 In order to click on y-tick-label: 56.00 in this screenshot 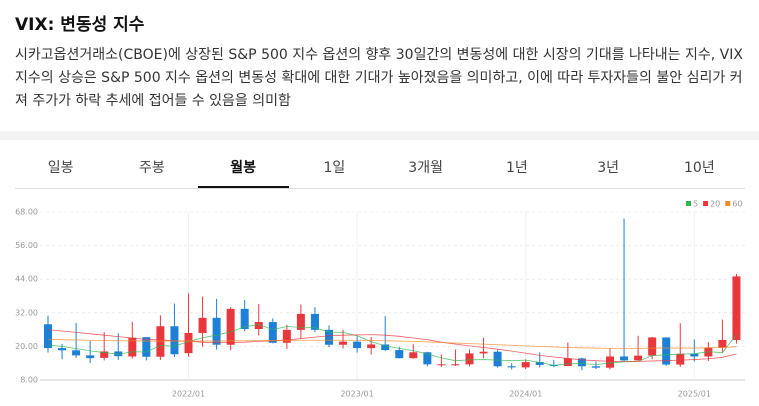, I will do `click(26, 245)`.